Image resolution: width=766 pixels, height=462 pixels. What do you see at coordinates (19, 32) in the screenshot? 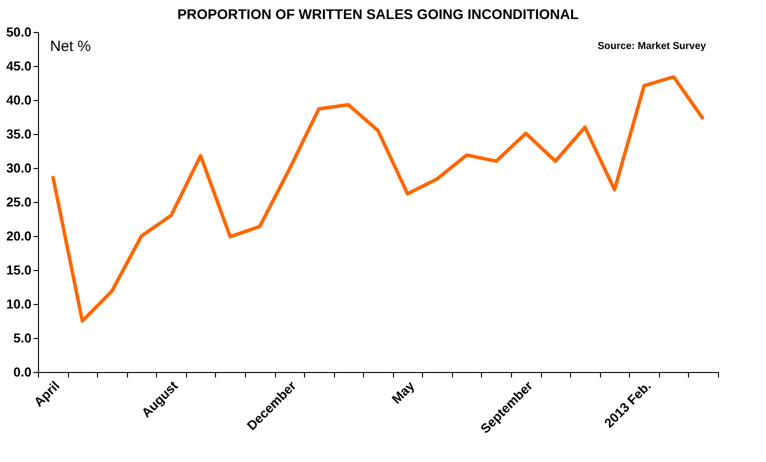
I see `y-tick-label: 50.0` at bounding box center [19, 32].